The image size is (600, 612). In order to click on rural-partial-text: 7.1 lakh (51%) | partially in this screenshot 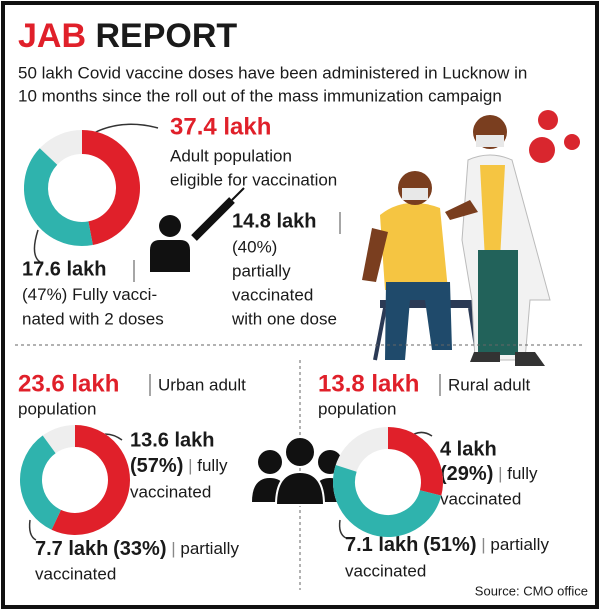, I will do `click(447, 545)`.